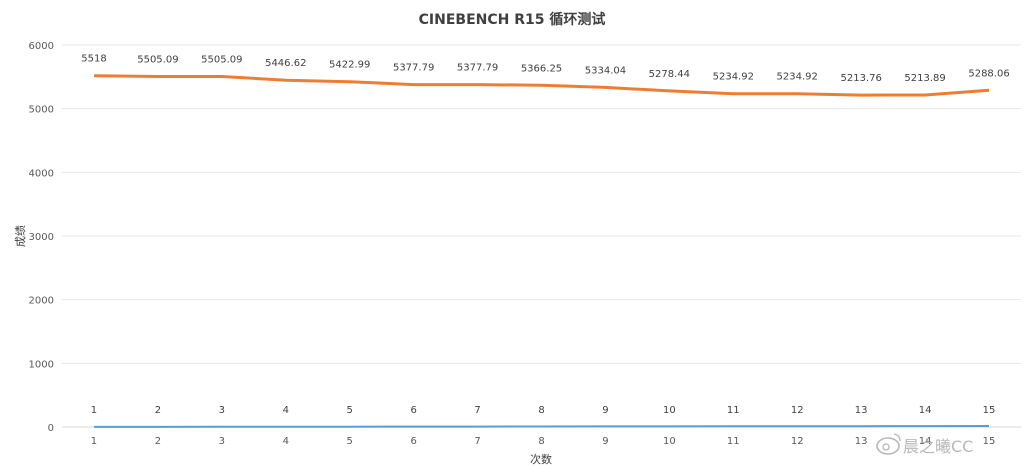 The image size is (1024, 472). Describe the element at coordinates (605, 70) in the screenshot. I see `data-label: 5334.04` at that location.